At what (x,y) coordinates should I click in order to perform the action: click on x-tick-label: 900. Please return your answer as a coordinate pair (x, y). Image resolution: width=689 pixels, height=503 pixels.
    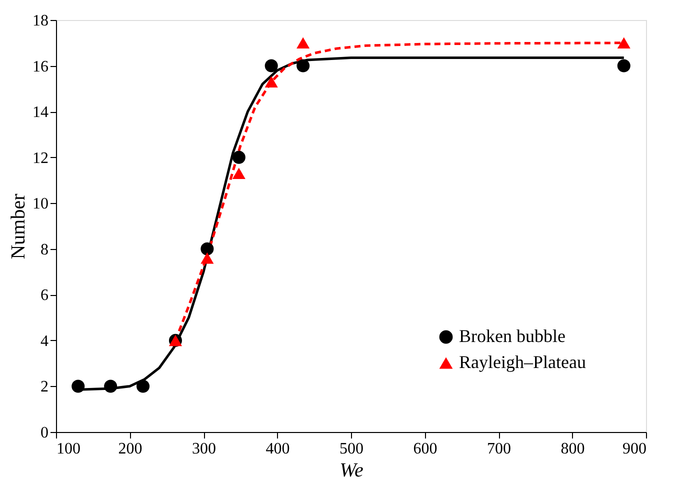
    Looking at the image, I should click on (634, 449).